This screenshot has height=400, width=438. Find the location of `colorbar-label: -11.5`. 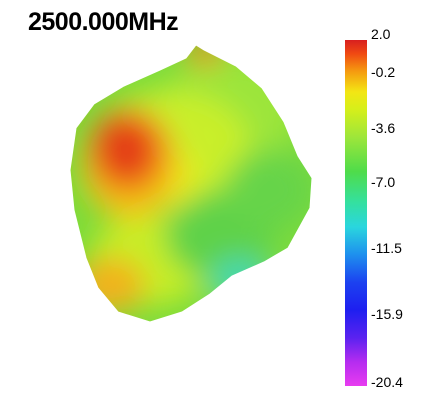

colorbar-label: -11.5 is located at coordinates (386, 248).